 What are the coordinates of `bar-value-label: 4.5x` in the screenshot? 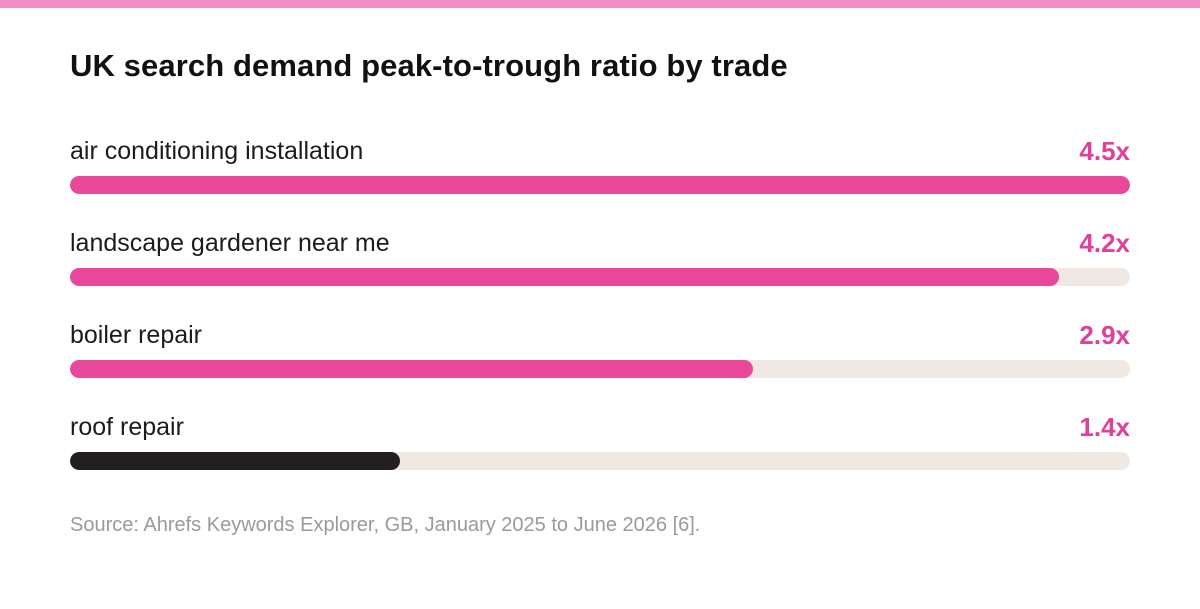 It's located at (1104, 151).